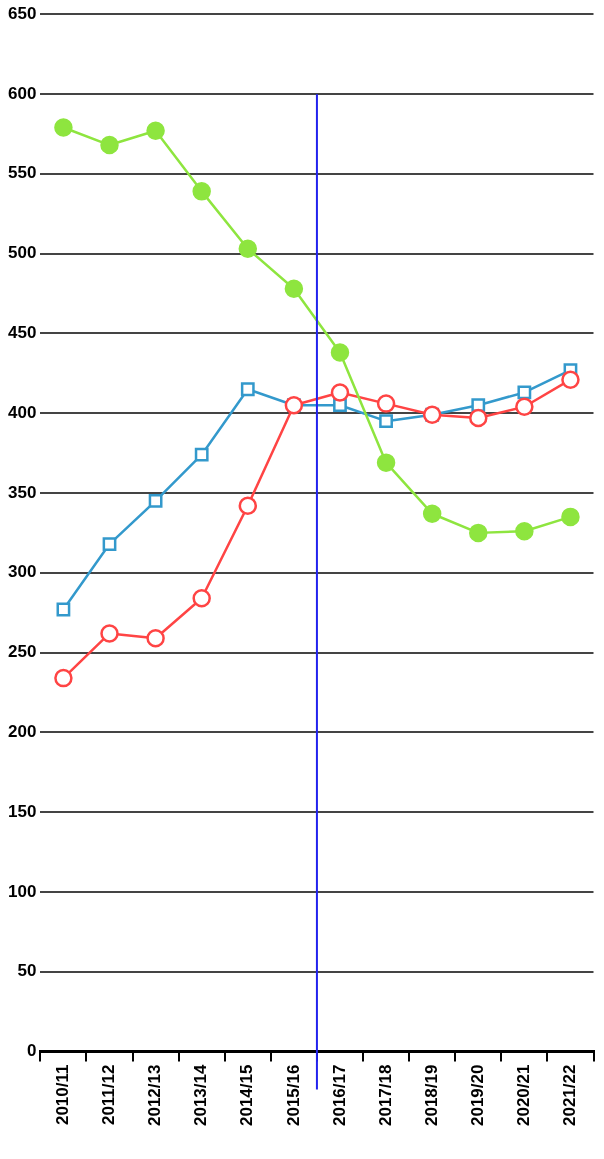 The height and width of the screenshot is (1159, 604). I want to click on x-tick-label: 2015/16, so click(293, 1095).